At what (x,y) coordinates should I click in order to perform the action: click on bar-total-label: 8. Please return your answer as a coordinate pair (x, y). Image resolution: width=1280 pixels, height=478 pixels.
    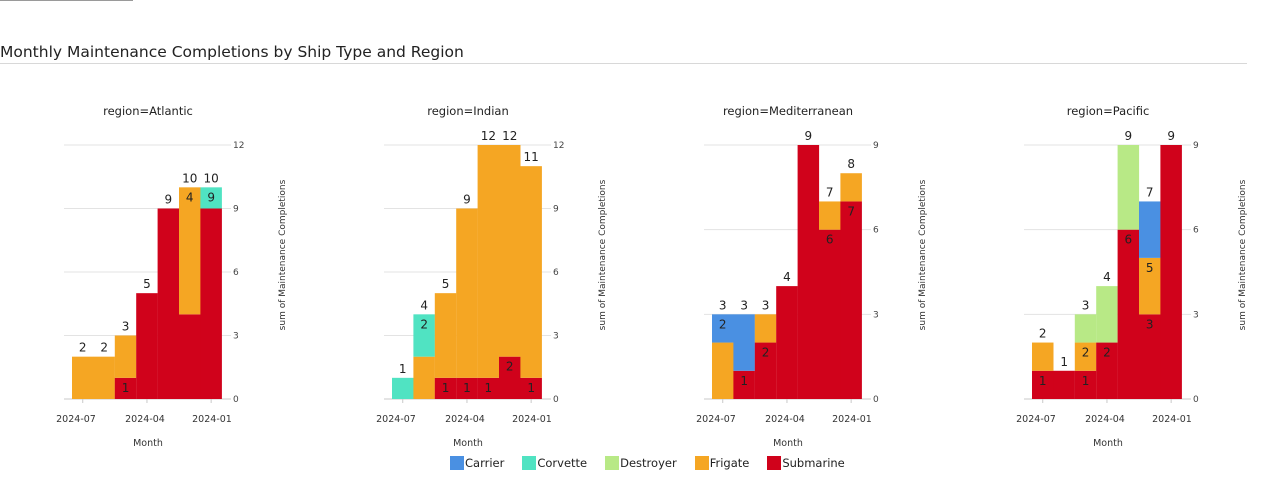
    Looking at the image, I should click on (851, 164).